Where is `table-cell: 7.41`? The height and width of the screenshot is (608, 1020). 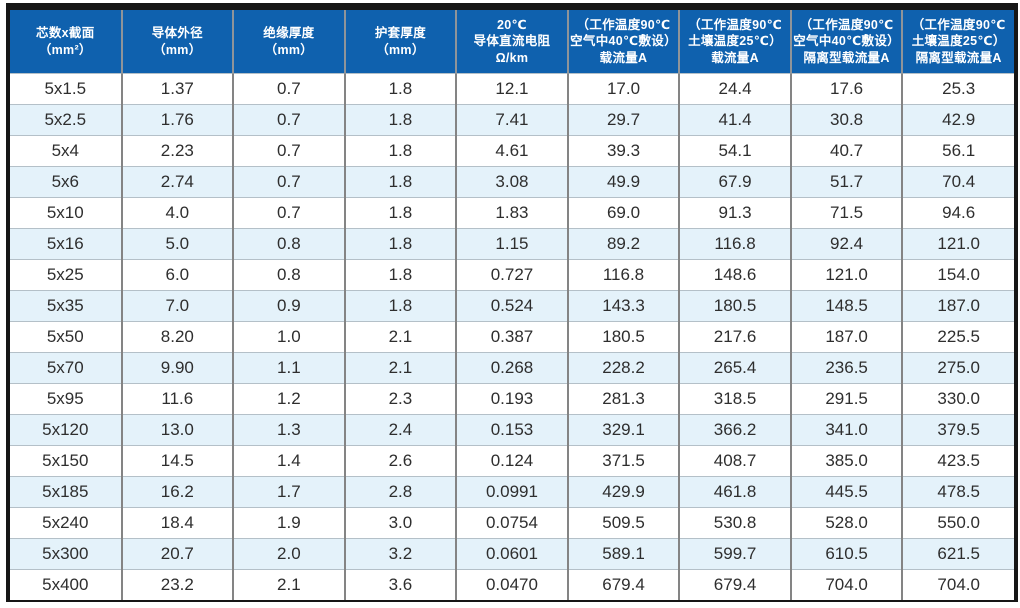 table-cell: 7.41 is located at coordinates (511, 120).